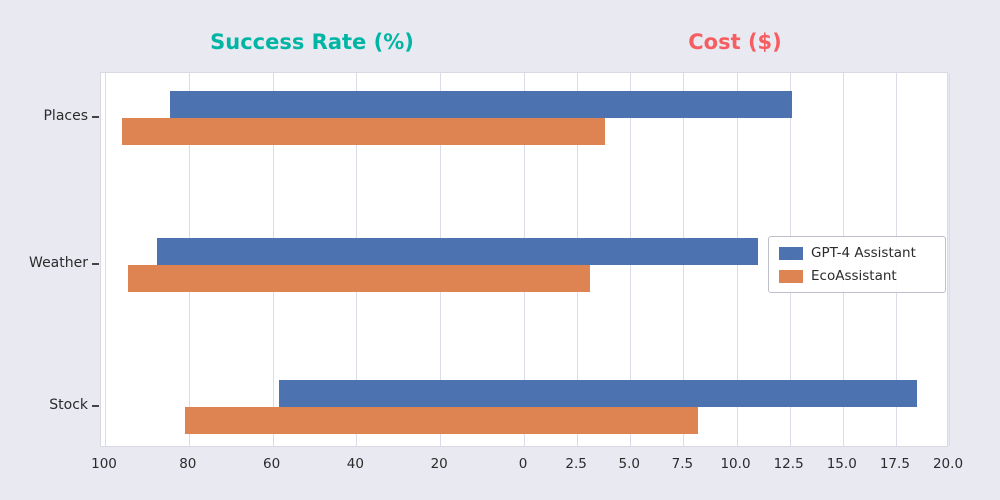 This screenshot has height=500, width=1000. I want to click on chart-title-cost: Cost ($), so click(735, 42).